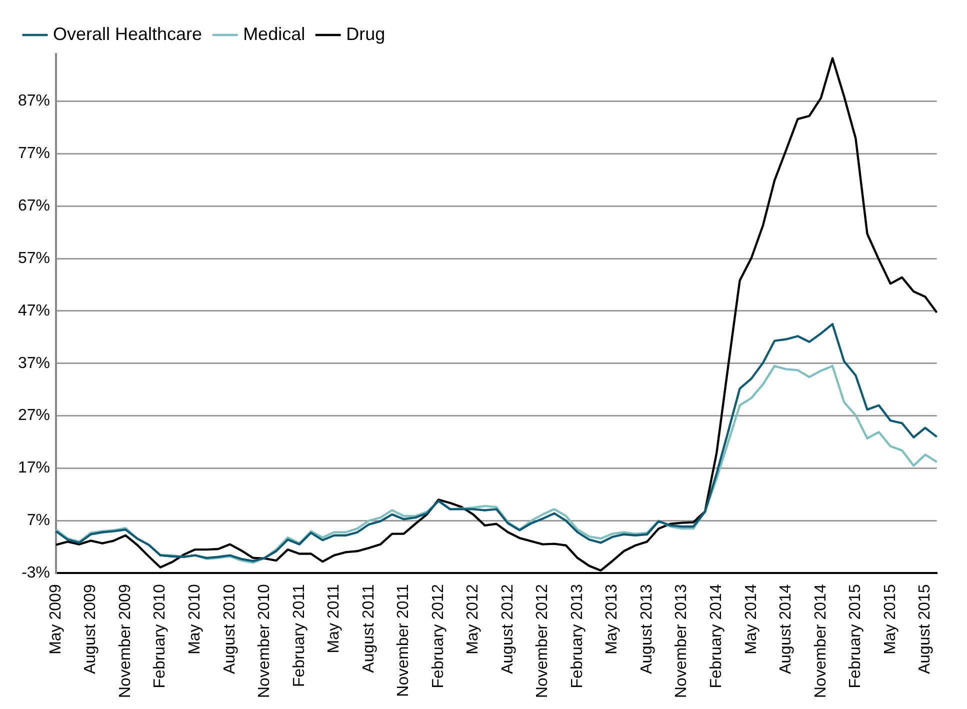  I want to click on x-tick-label: May 2011, so click(334, 619).